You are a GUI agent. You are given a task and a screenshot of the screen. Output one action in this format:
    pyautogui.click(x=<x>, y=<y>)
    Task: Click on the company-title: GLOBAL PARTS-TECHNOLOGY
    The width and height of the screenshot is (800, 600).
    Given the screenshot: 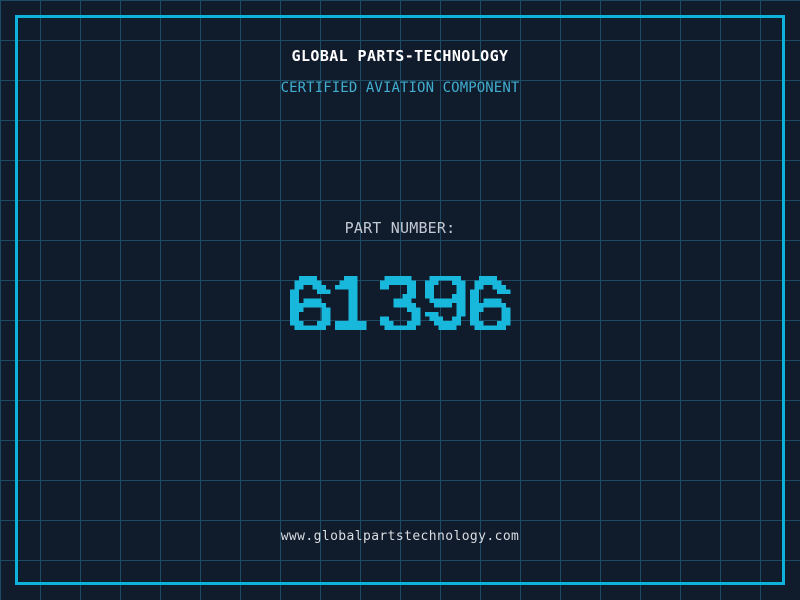 What is the action you would take?
    pyautogui.click(x=400, y=56)
    